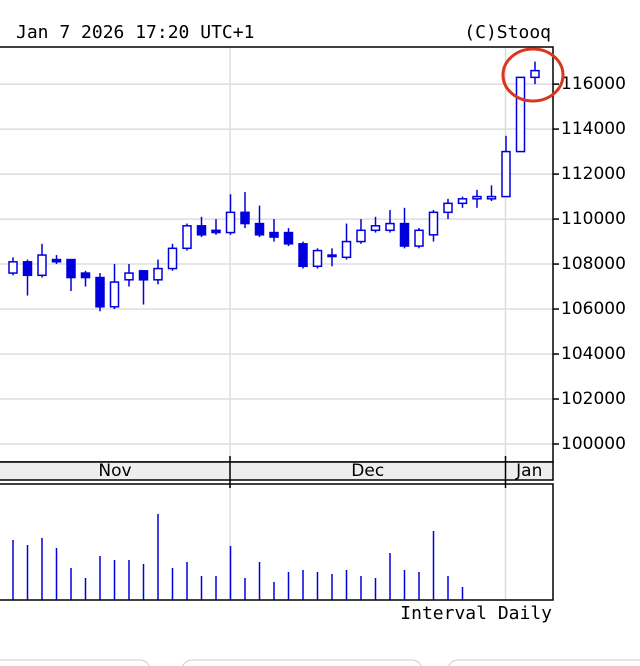 The width and height of the screenshot is (640, 666). Describe the element at coordinates (593, 264) in the screenshot. I see `y-tick-label: 108000` at that location.